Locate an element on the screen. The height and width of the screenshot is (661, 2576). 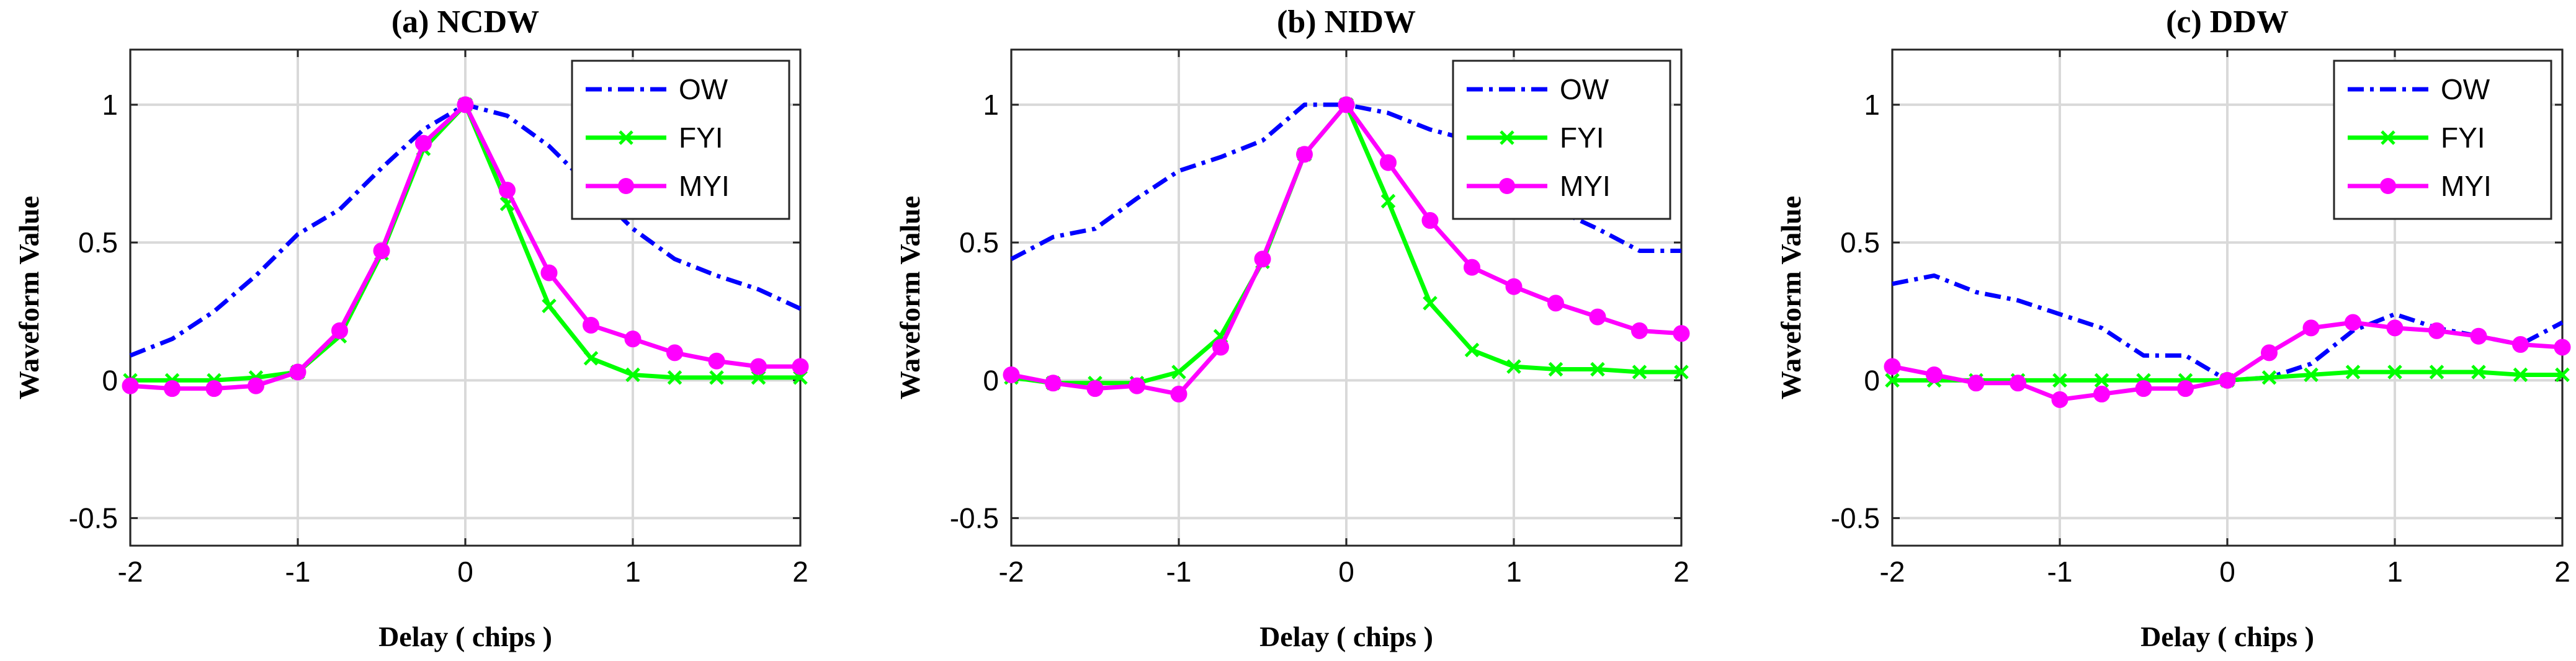
x-tick-label: 1 is located at coordinates (2395, 572).